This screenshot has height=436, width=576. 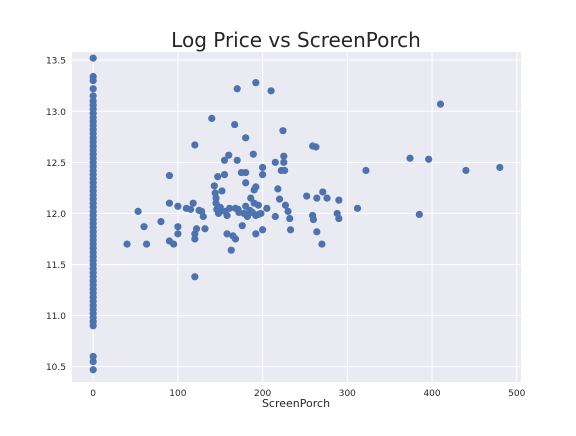 What do you see at coordinates (296, 403) in the screenshot?
I see `x-axis-label: ScreenPorch` at bounding box center [296, 403].